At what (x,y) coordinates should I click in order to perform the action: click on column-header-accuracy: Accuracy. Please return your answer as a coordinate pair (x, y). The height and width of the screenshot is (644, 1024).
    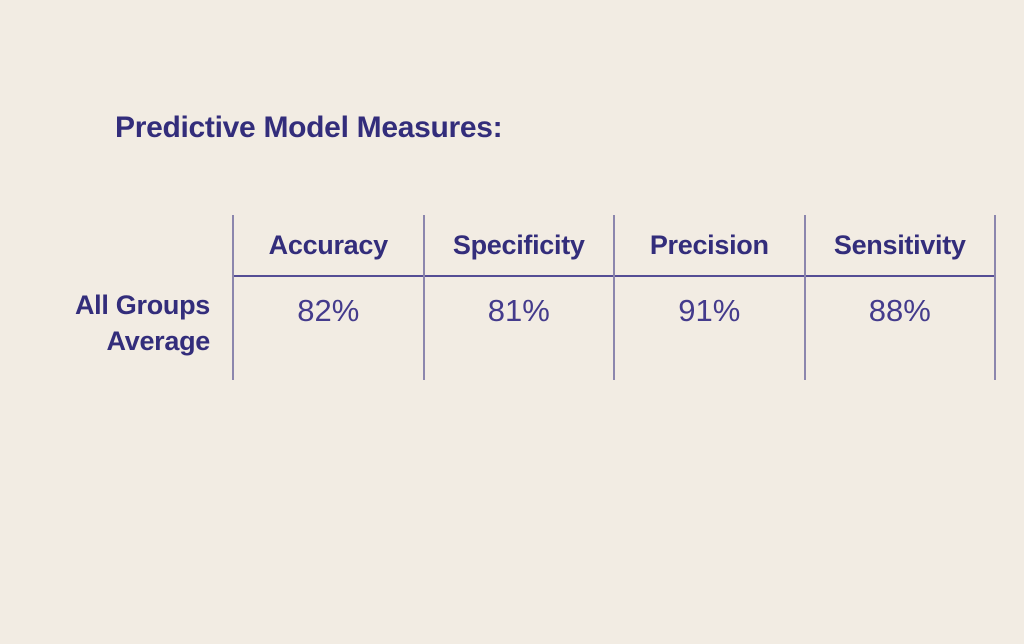
    Looking at the image, I should click on (328, 246).